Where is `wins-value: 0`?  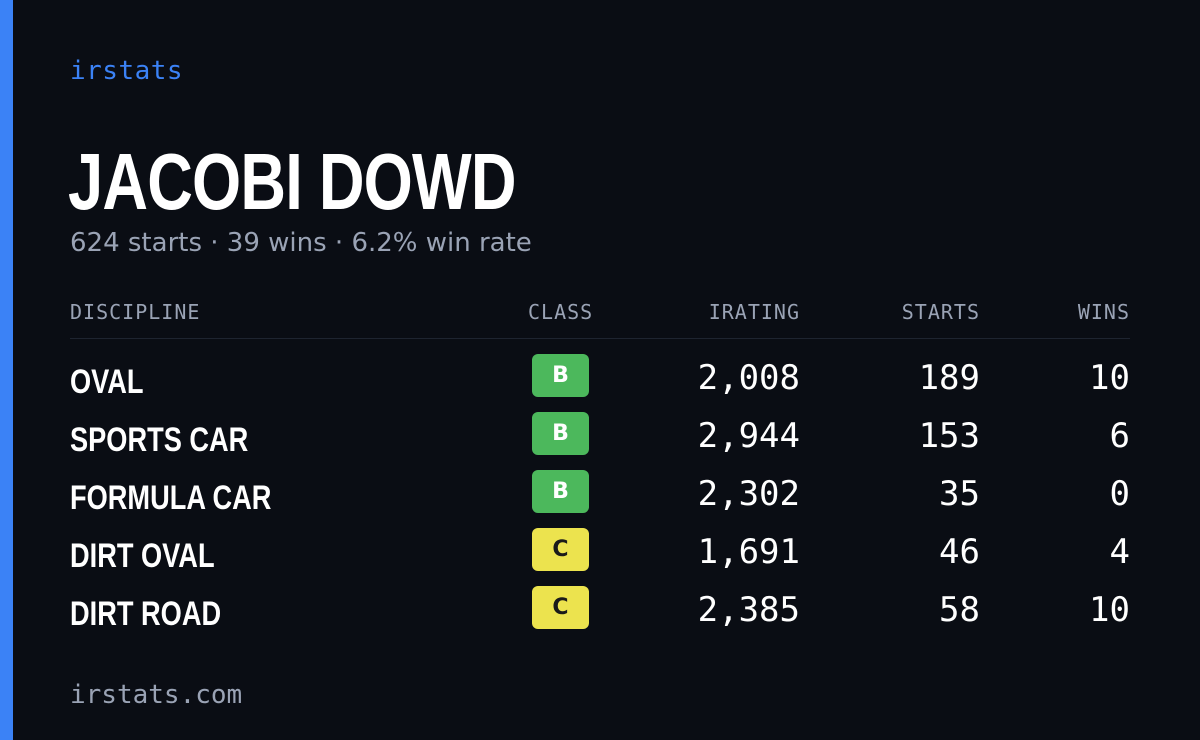
wins-value: 0 is located at coordinates (1119, 494).